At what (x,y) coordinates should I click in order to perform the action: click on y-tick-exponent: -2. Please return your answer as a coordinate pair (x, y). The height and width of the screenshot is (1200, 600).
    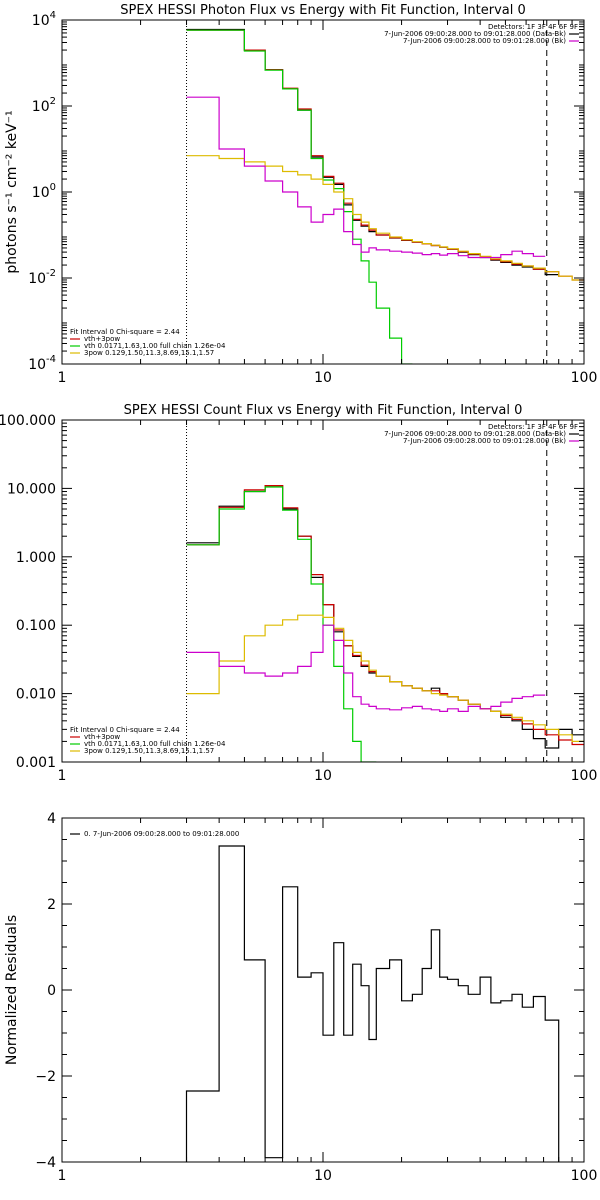
    Looking at the image, I should click on (51, 273).